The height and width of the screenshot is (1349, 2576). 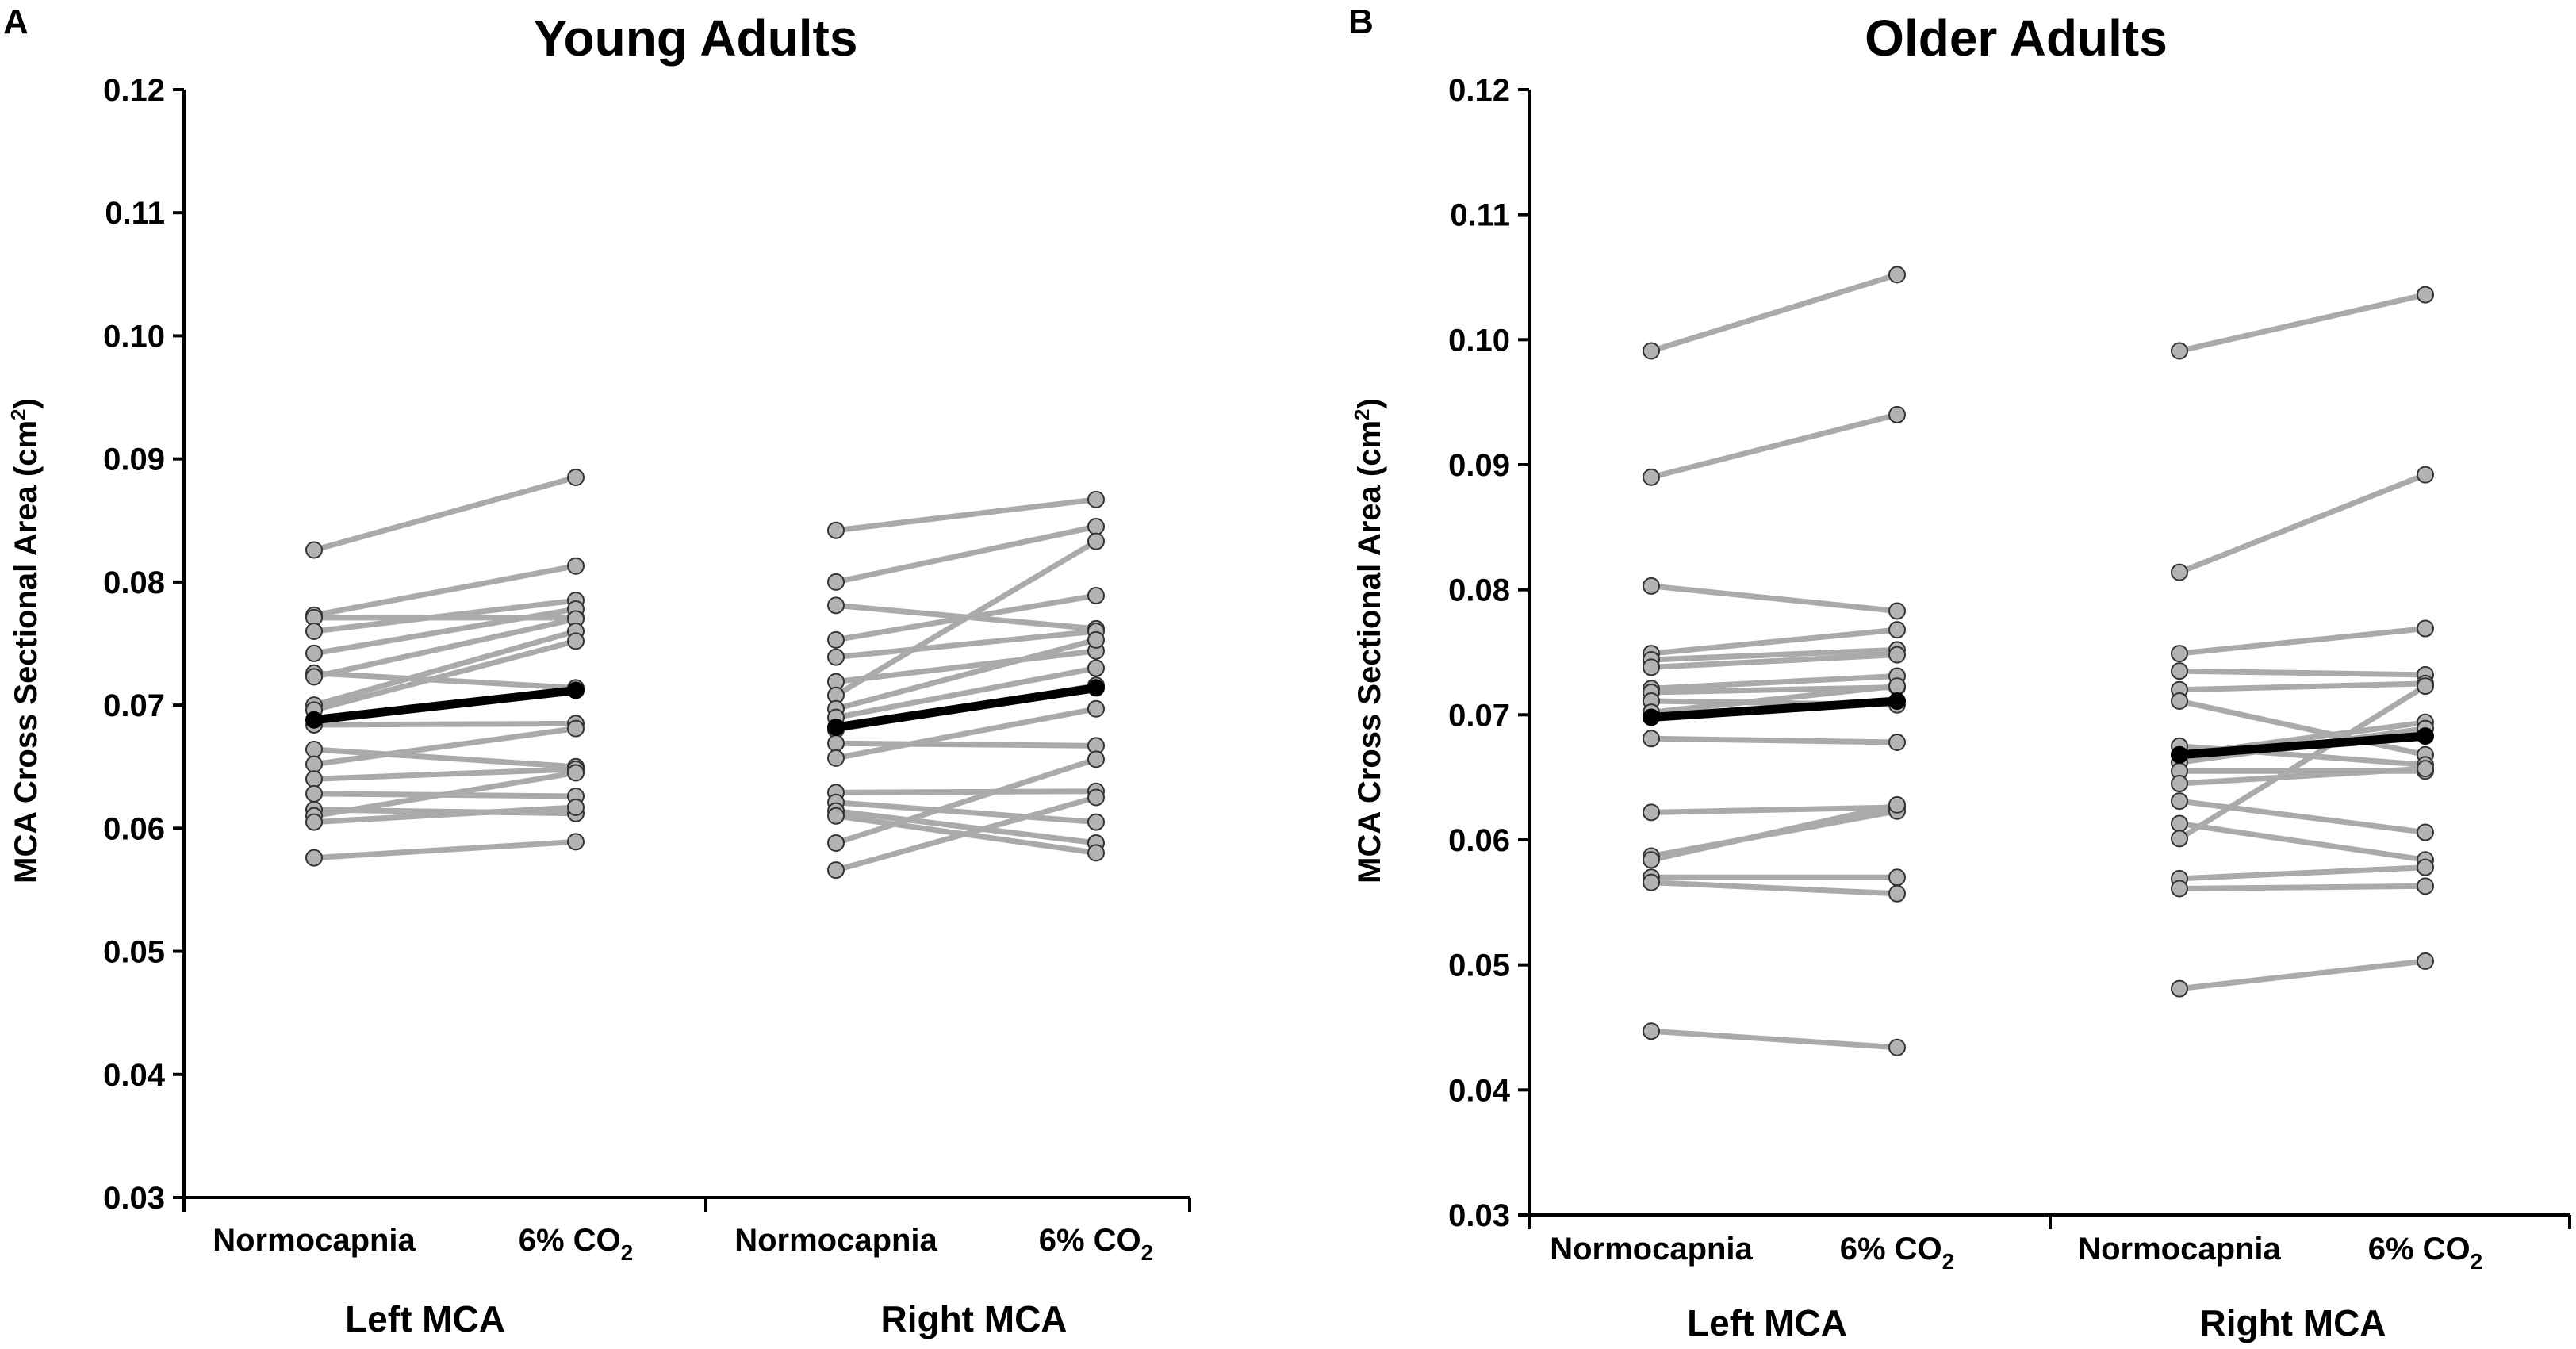 I want to click on mean-line-left, so click(x=445, y=705).